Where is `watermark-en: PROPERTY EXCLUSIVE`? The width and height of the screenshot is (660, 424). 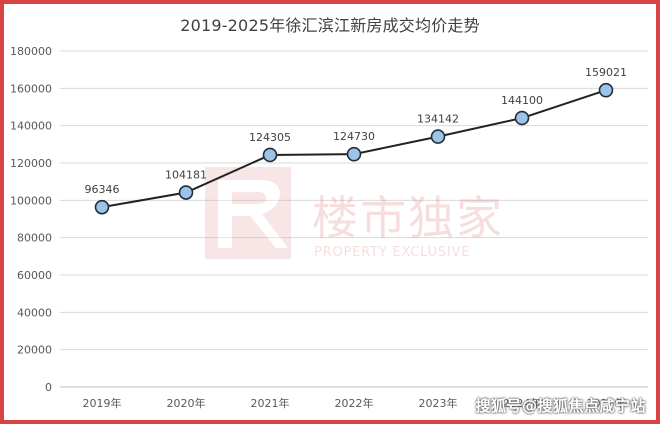
watermark-en: PROPERTY EXCLUSIVE is located at coordinates (392, 252).